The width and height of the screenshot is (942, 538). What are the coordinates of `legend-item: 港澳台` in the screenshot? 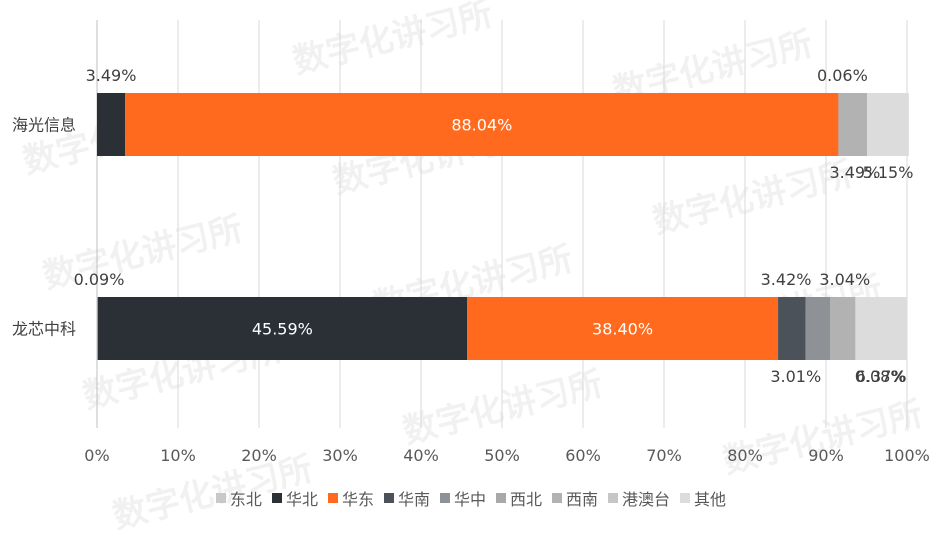 It's located at (639, 498).